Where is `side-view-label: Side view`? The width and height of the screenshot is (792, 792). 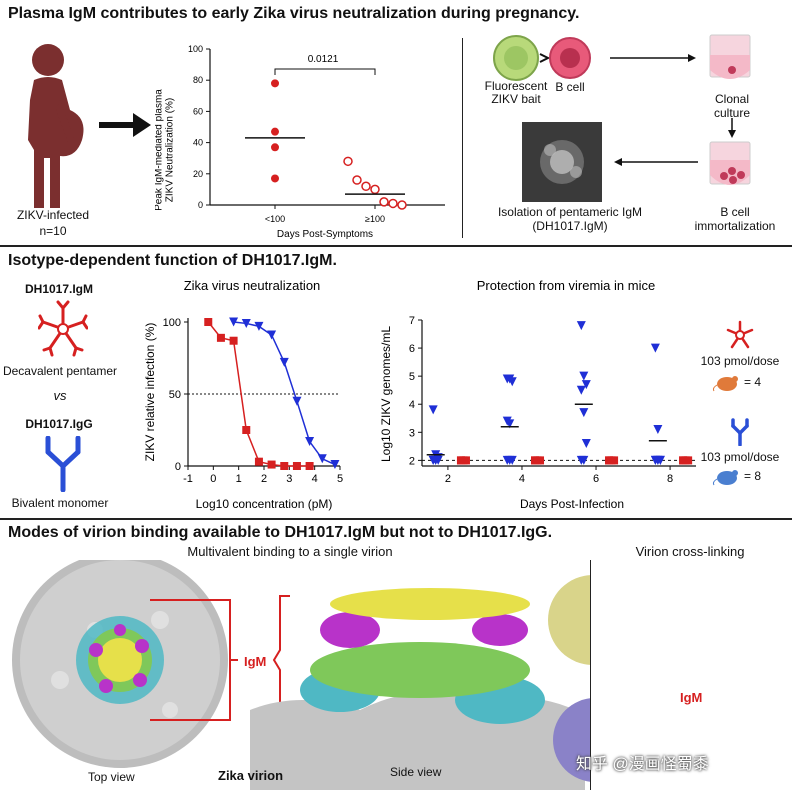
side-view-label: Side view is located at coordinates (416, 772).